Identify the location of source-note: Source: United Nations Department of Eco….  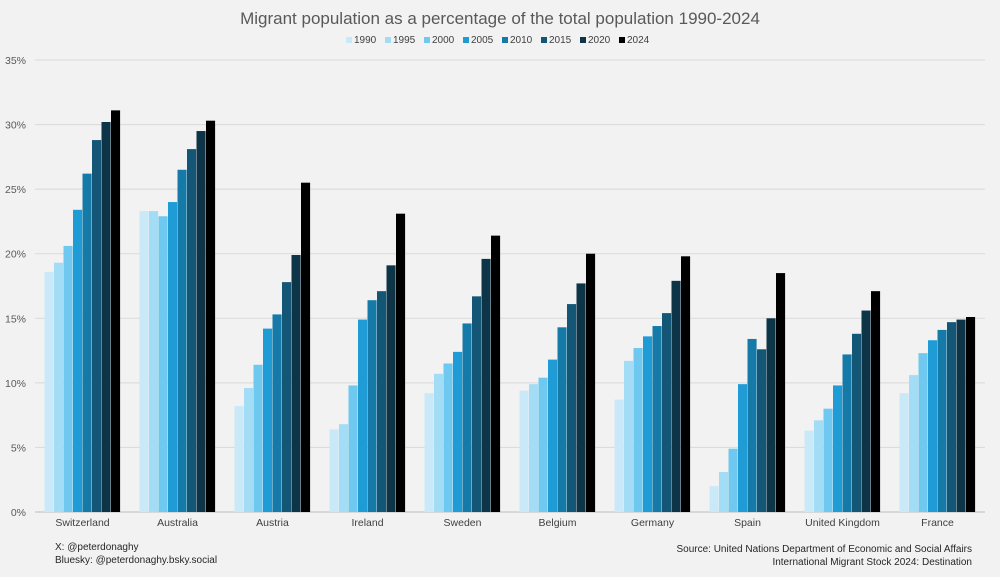
(824, 556).